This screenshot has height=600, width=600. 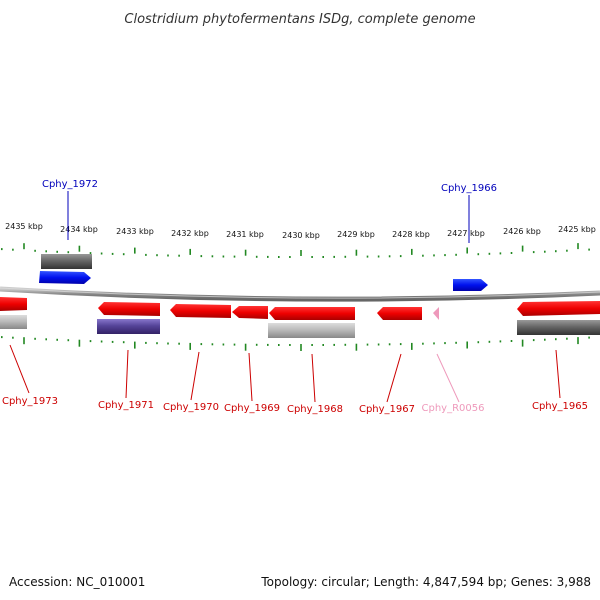 I want to click on gene-label-cphy-1967: Cphy_1967, so click(x=387, y=409).